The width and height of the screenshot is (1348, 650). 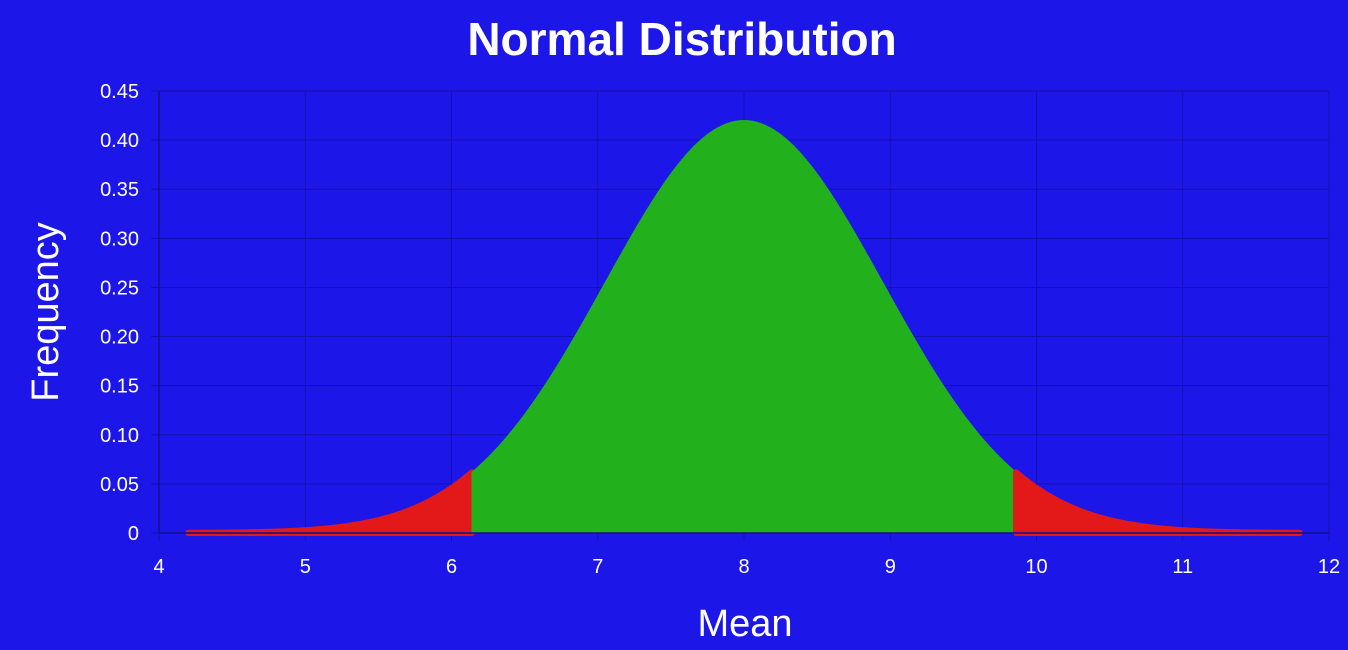 What do you see at coordinates (119, 288) in the screenshot?
I see `y-tick-label: 0.25` at bounding box center [119, 288].